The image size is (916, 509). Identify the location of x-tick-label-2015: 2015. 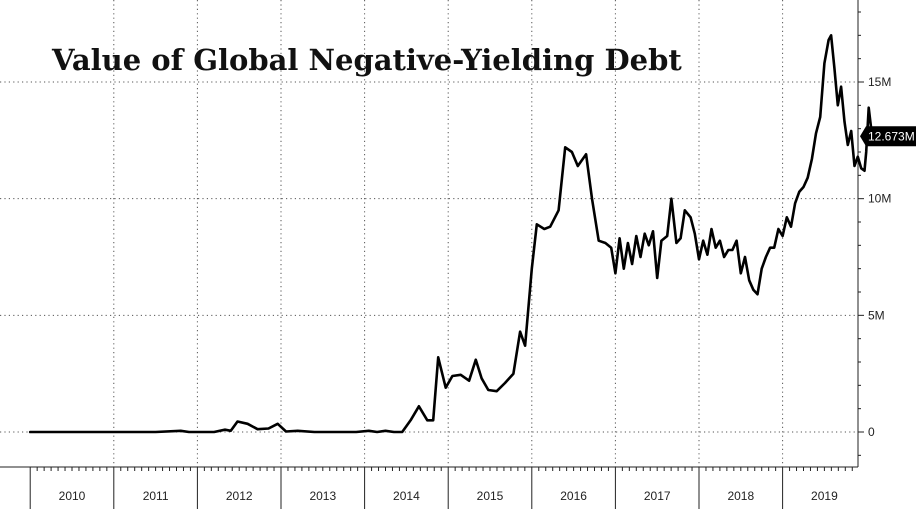
(490, 496).